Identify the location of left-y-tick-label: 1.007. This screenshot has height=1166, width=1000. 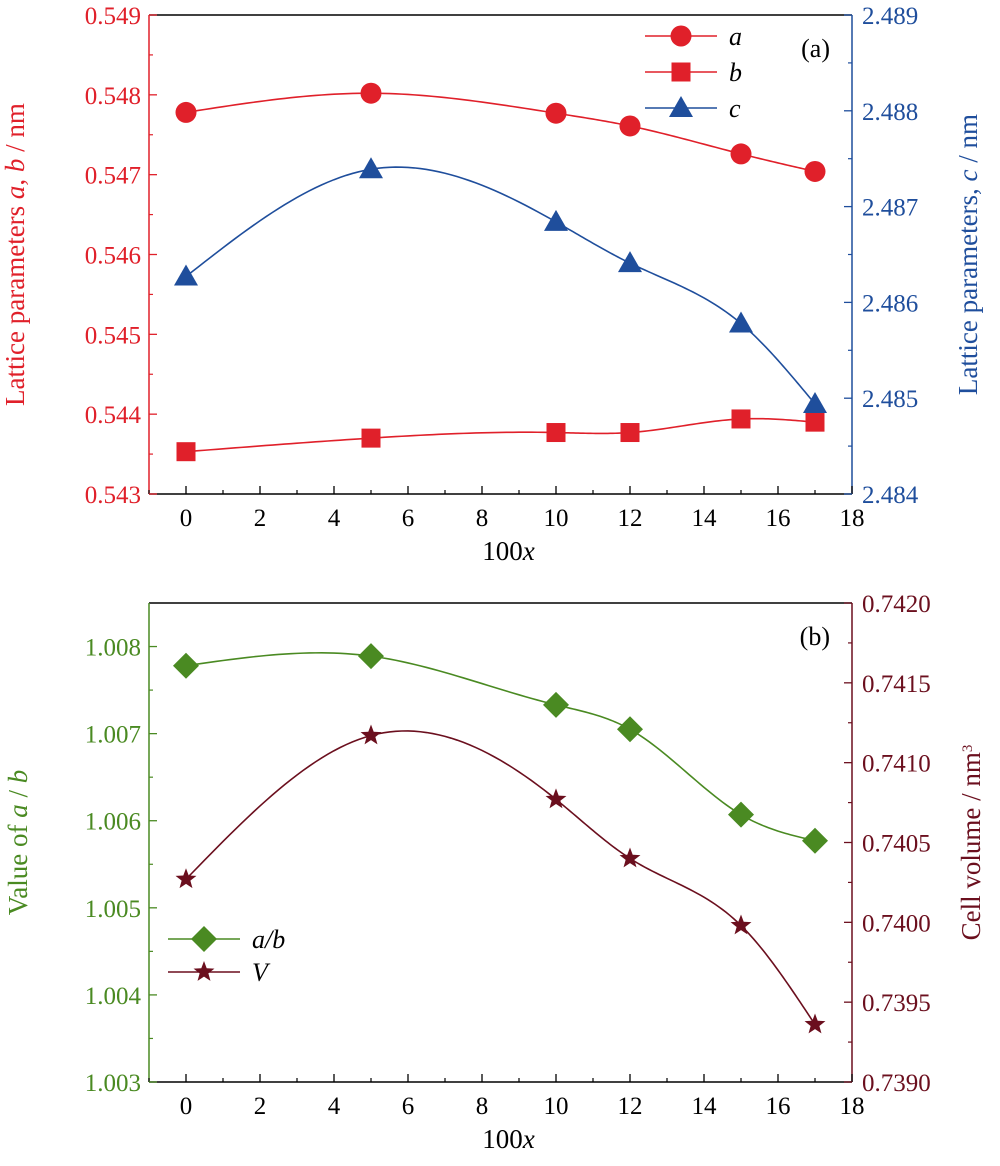
(113, 735).